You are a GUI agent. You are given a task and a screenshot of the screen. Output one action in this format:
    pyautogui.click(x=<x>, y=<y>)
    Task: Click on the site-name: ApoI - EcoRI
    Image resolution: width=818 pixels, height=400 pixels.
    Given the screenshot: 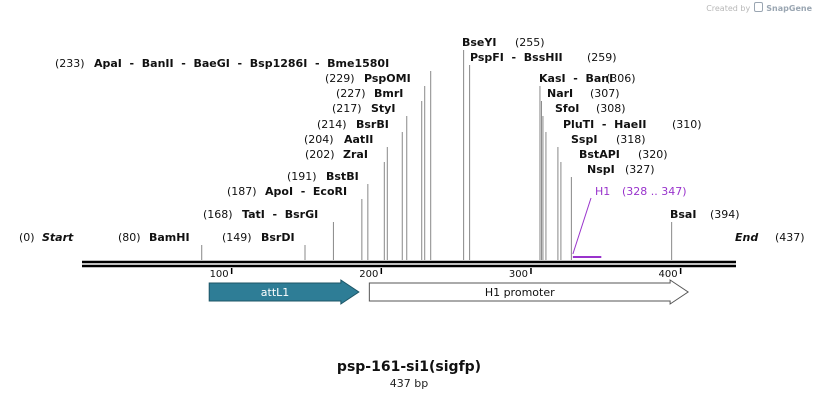 What is the action you would take?
    pyautogui.click(x=306, y=191)
    